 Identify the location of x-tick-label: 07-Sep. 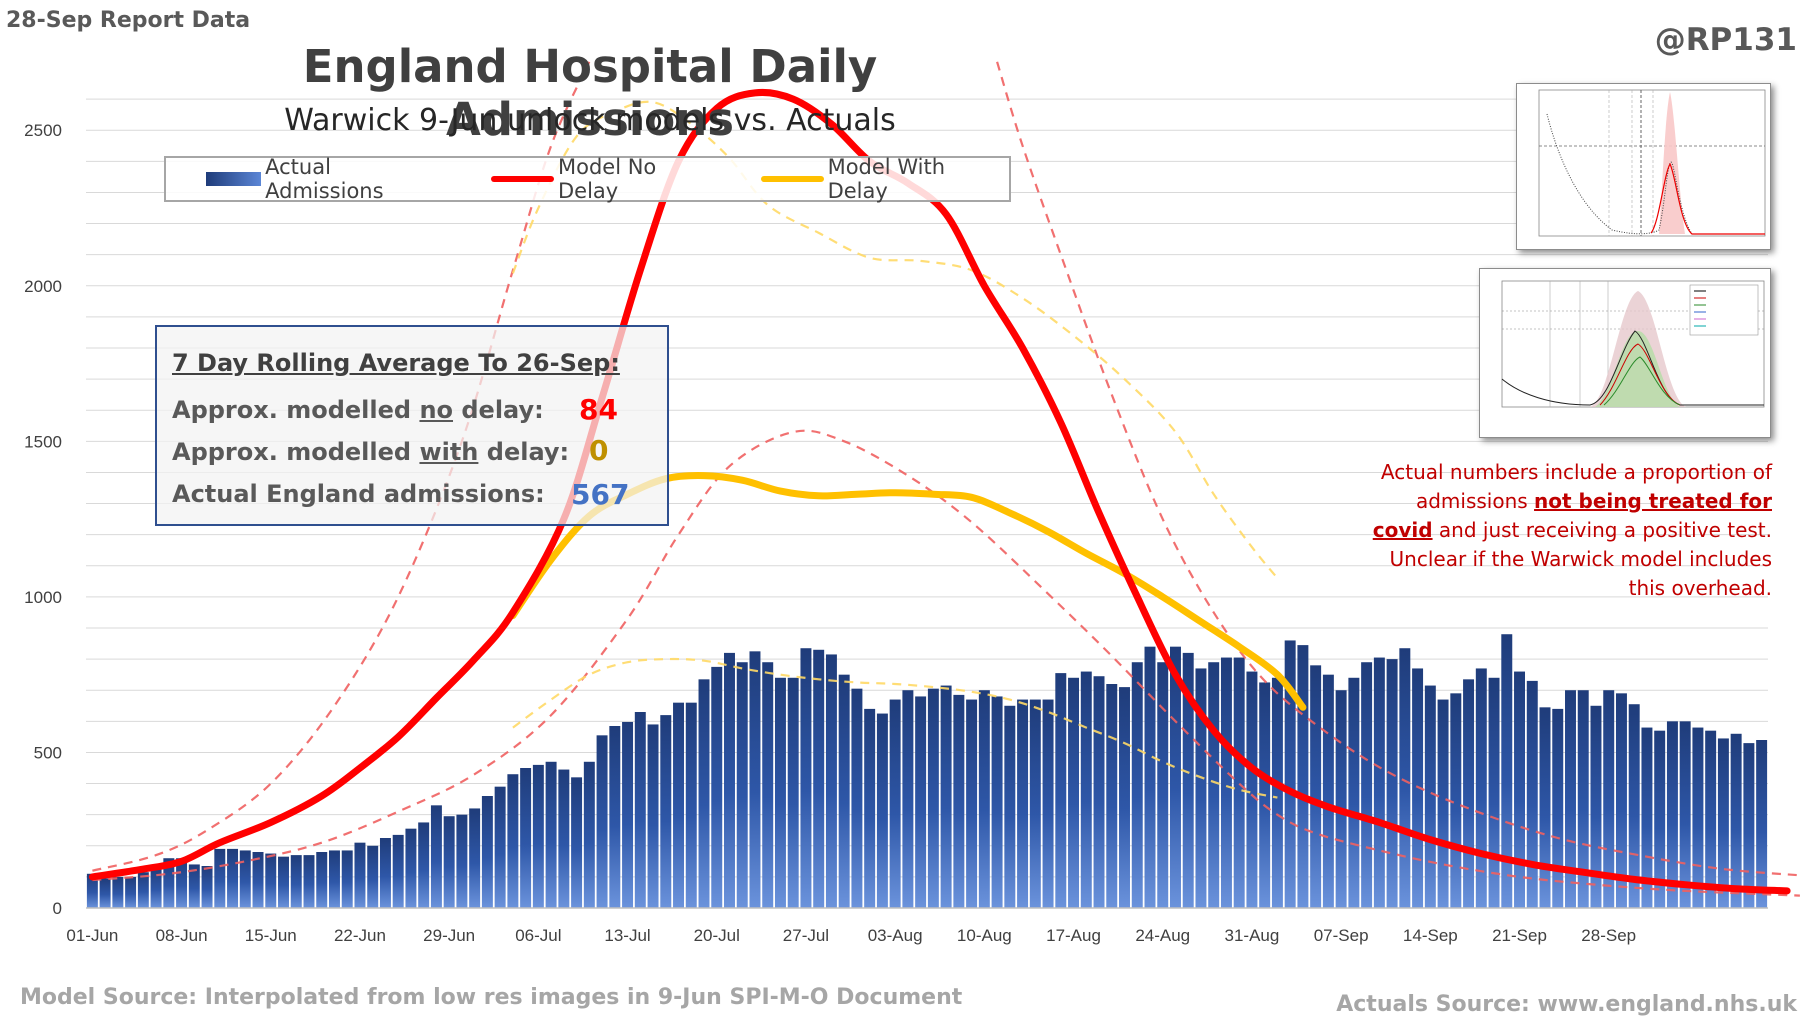
(1341, 935).